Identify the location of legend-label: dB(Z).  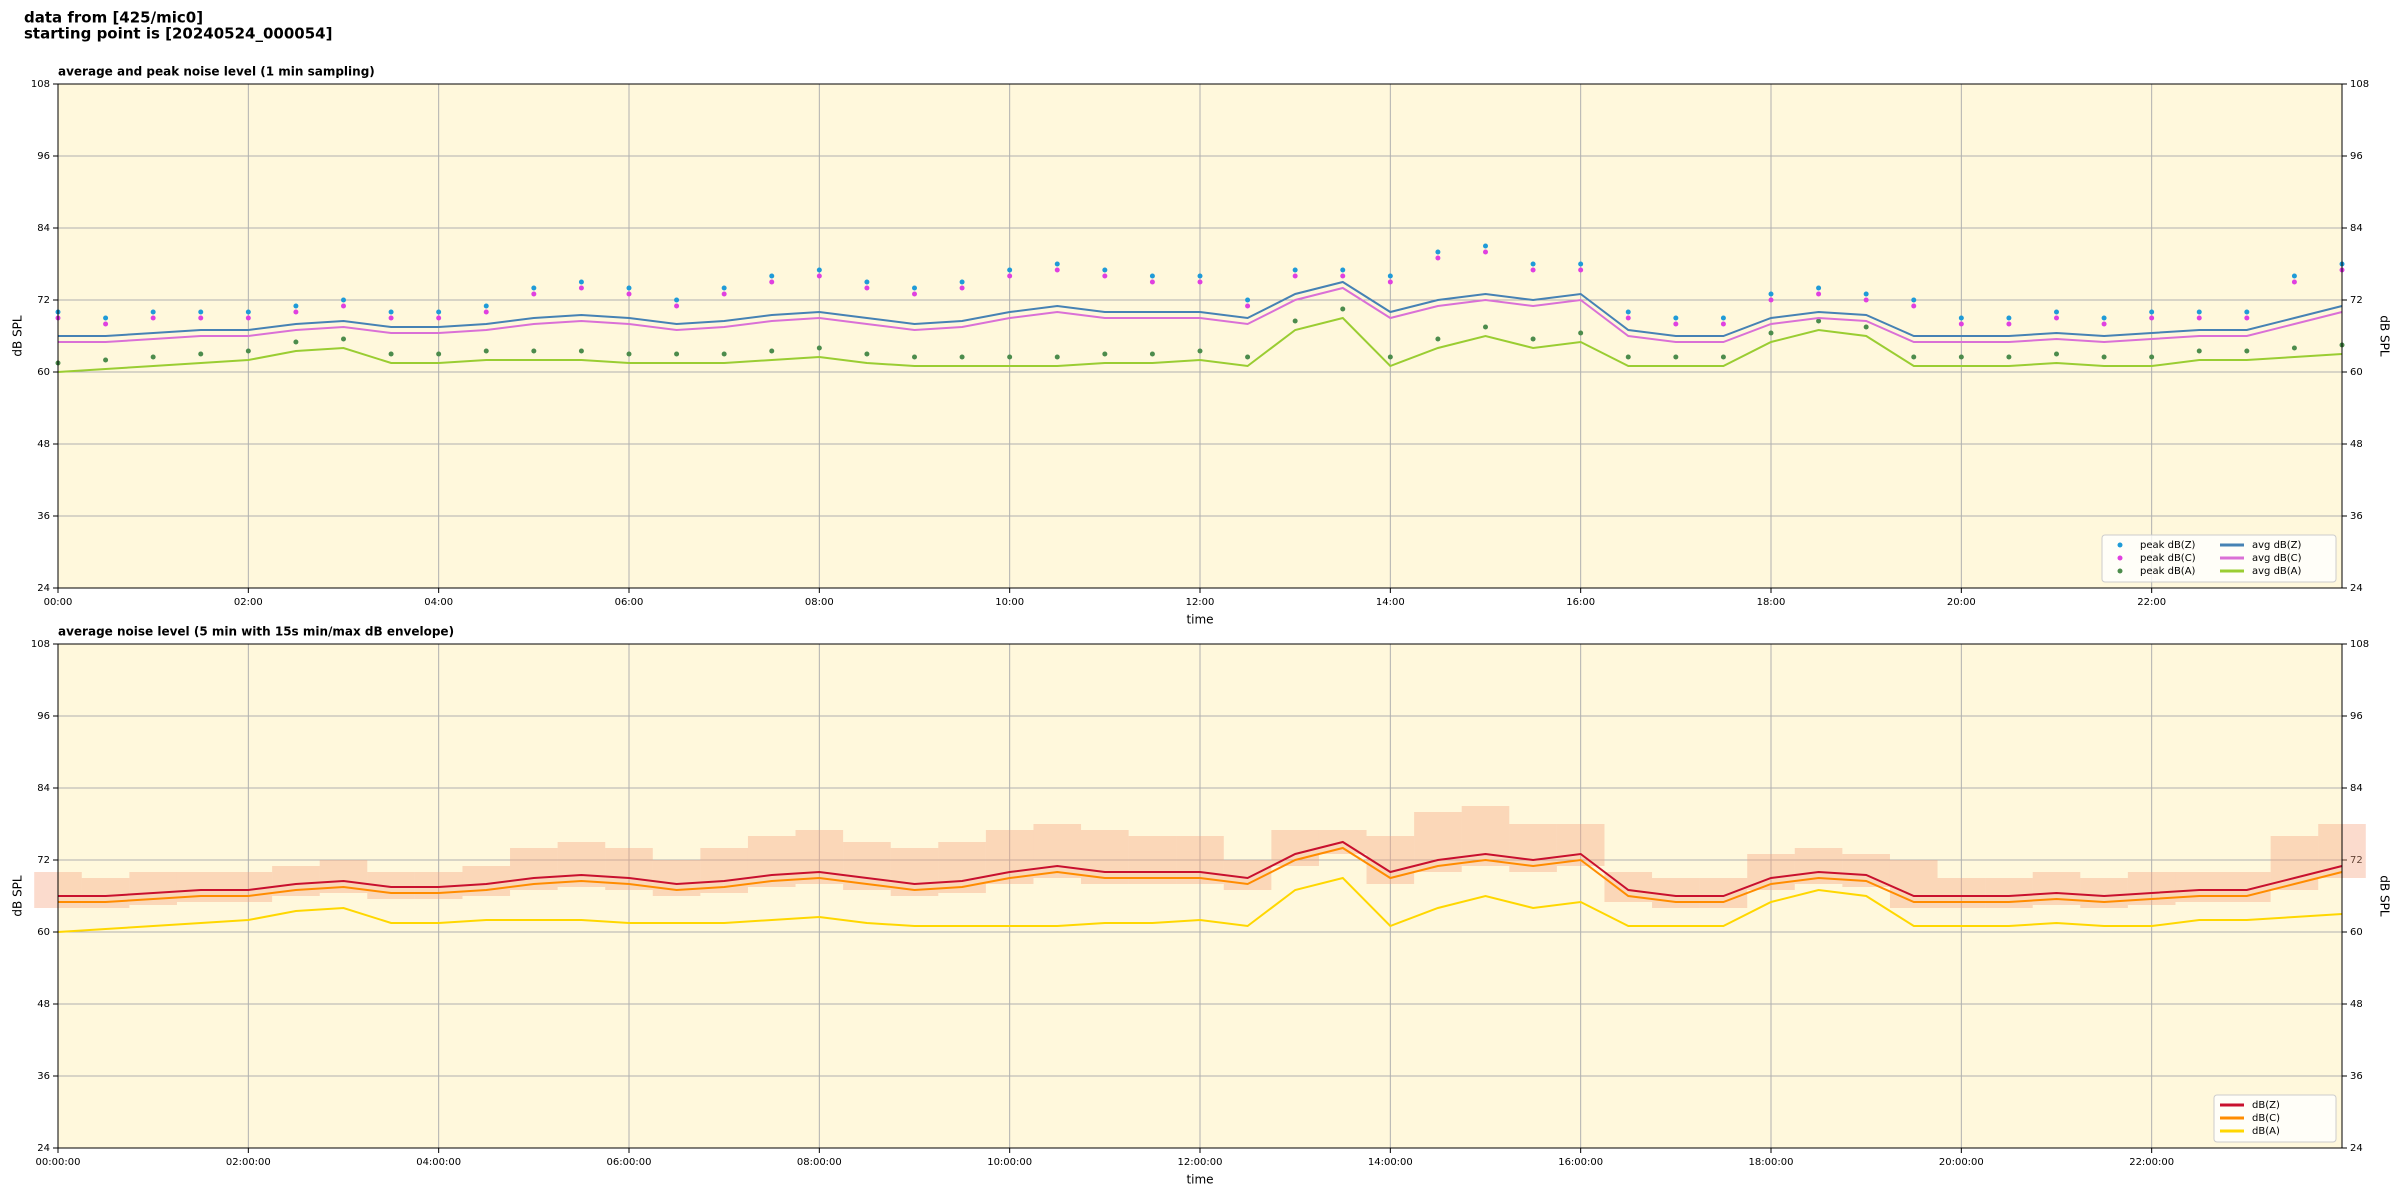
(2266, 1105).